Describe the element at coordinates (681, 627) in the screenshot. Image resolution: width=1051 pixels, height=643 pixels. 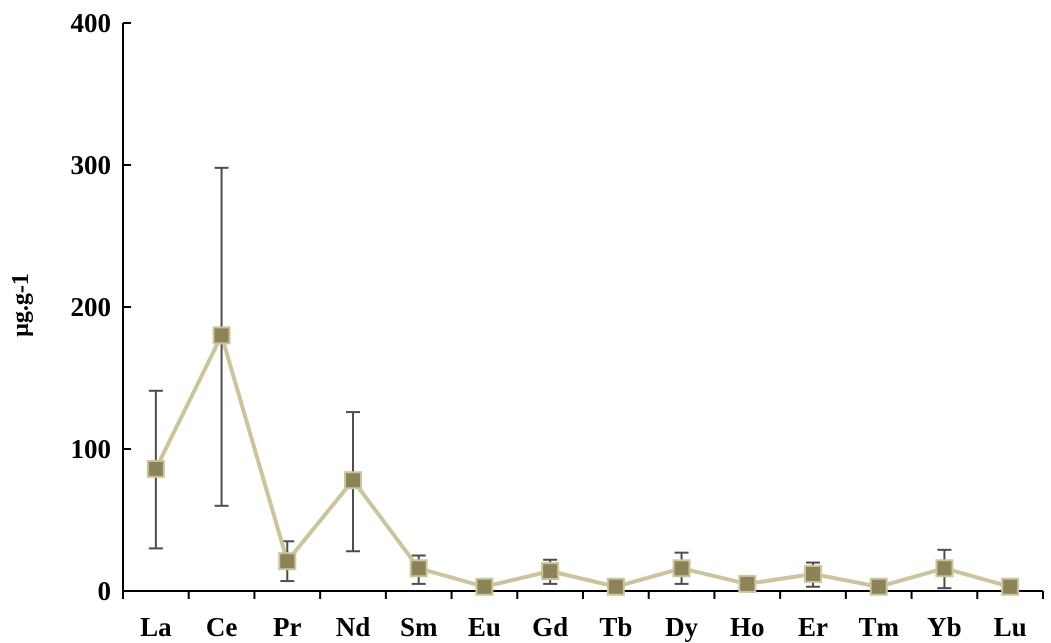
I see `x-tick-label: Dy` at that location.